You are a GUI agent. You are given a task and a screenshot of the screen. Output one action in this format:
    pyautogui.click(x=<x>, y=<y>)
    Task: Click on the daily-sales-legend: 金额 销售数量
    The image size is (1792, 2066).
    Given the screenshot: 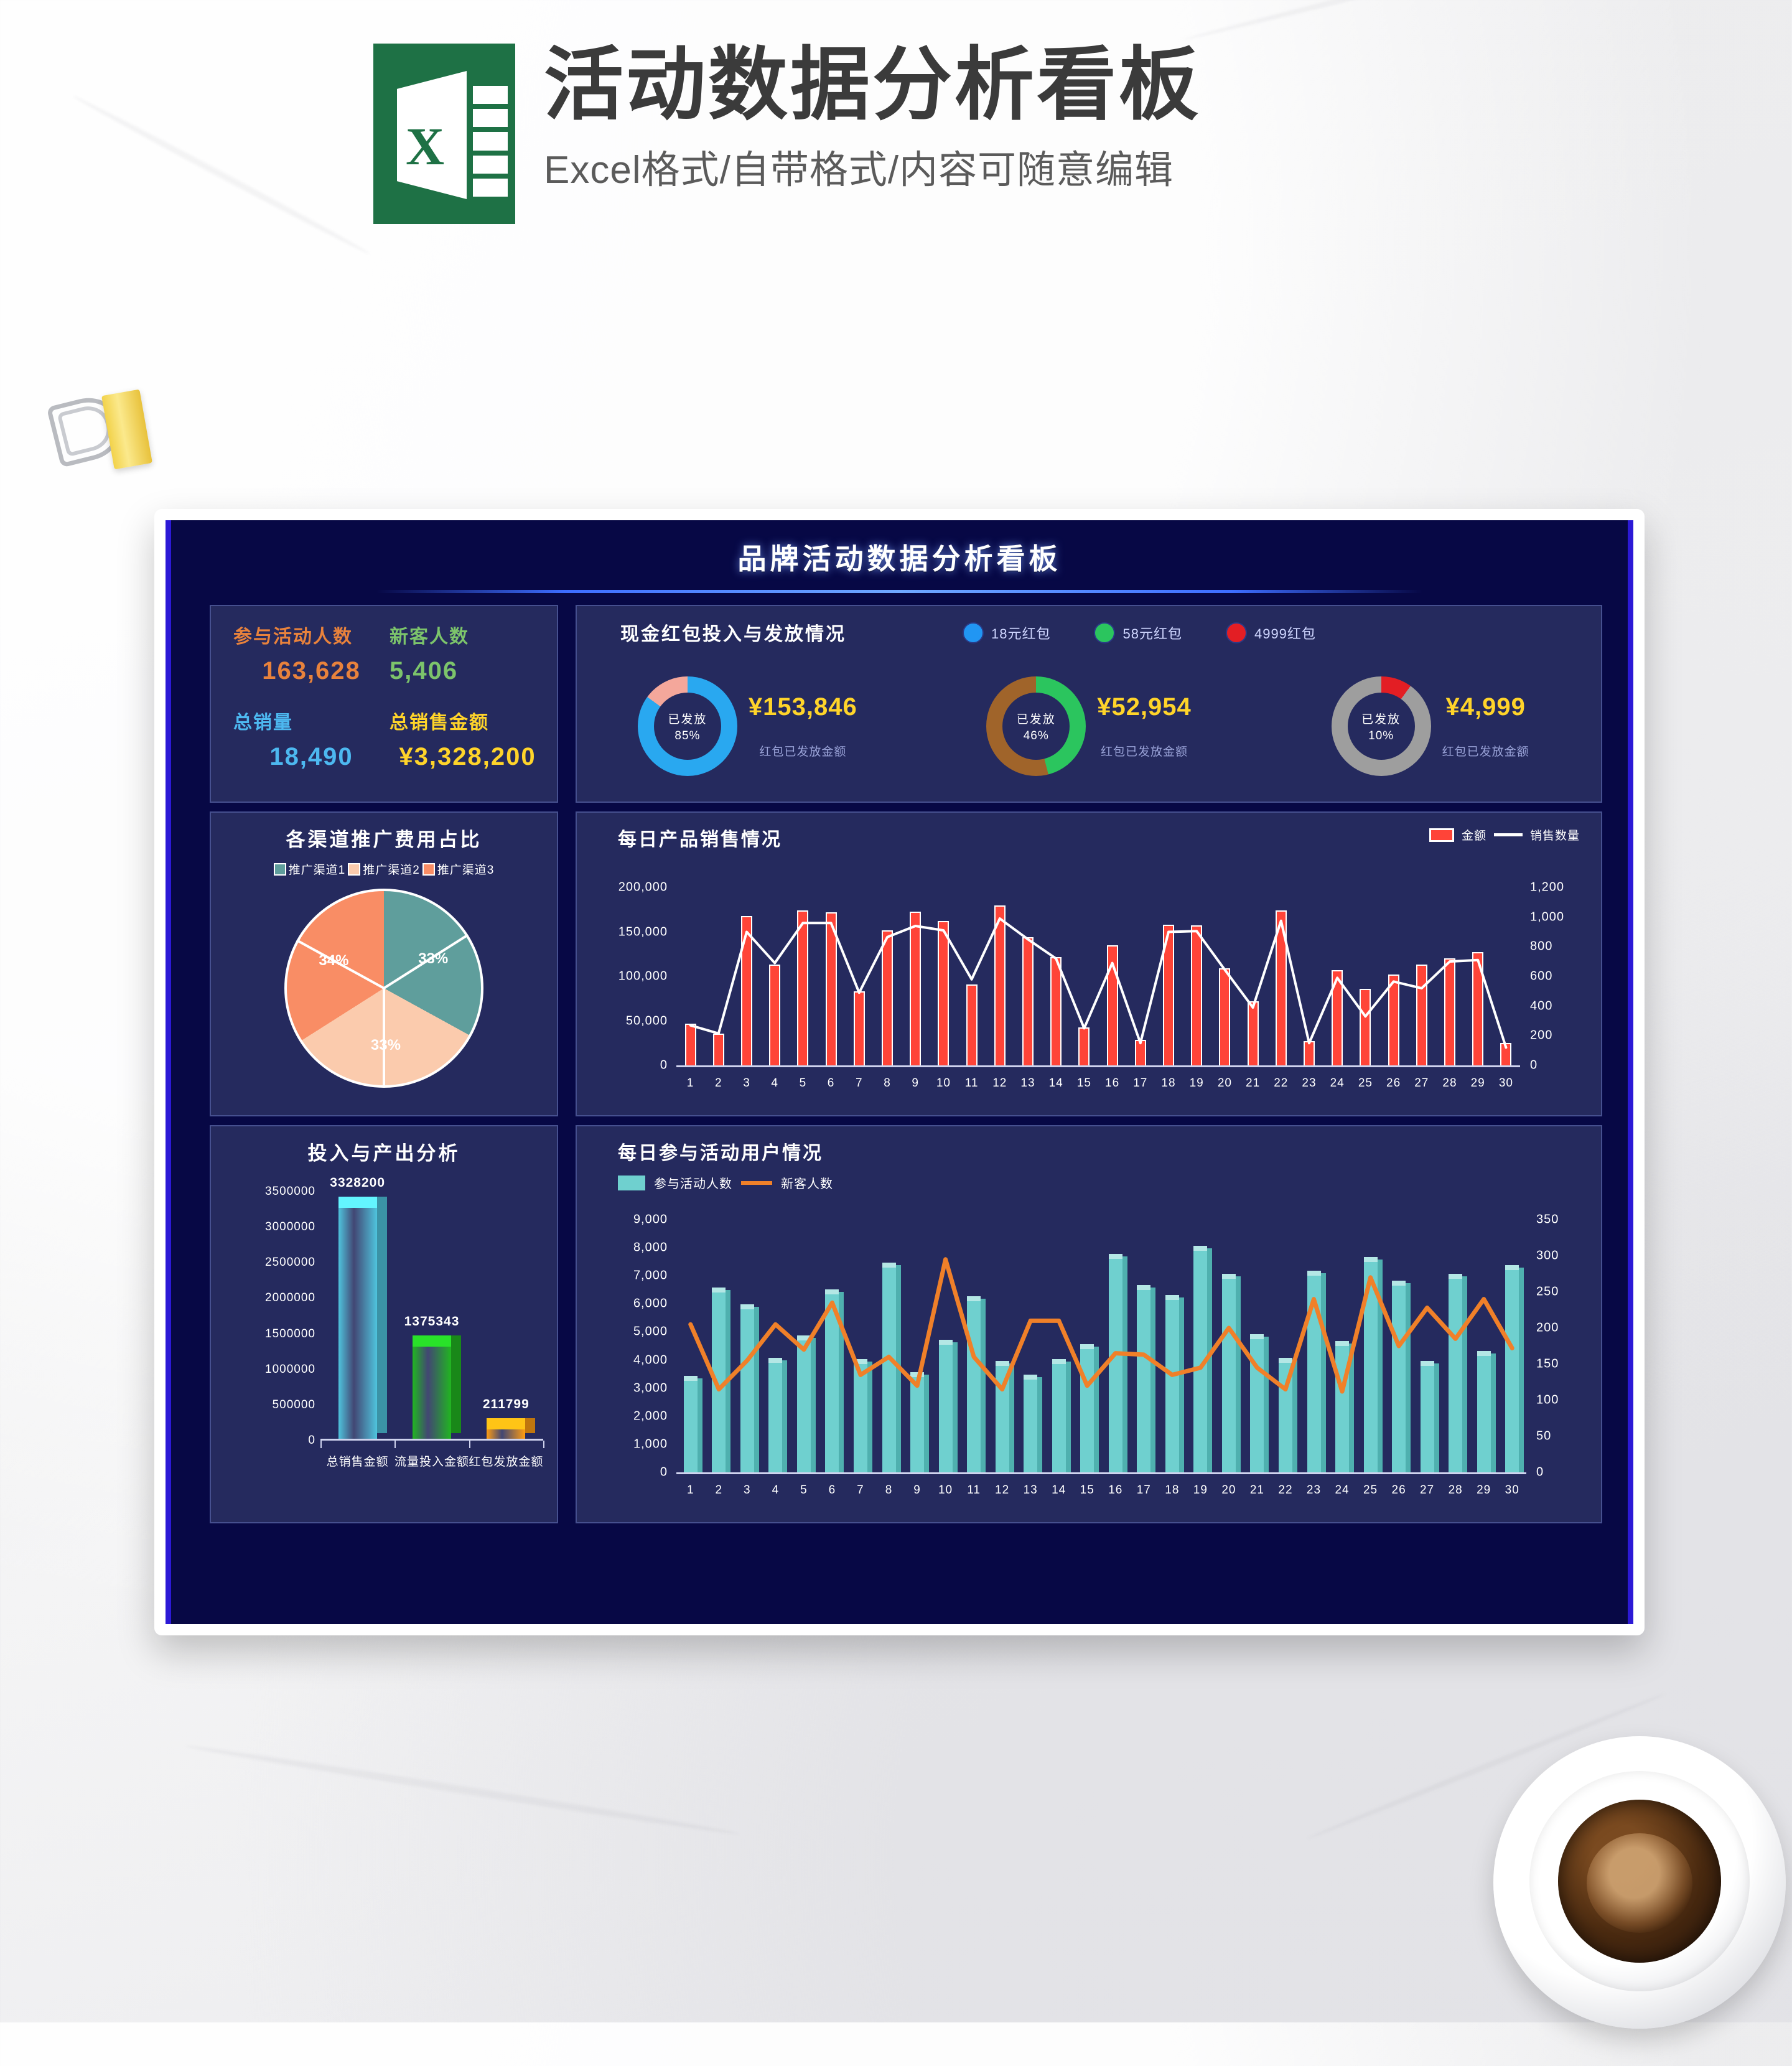 What is the action you would take?
    pyautogui.click(x=1504, y=835)
    